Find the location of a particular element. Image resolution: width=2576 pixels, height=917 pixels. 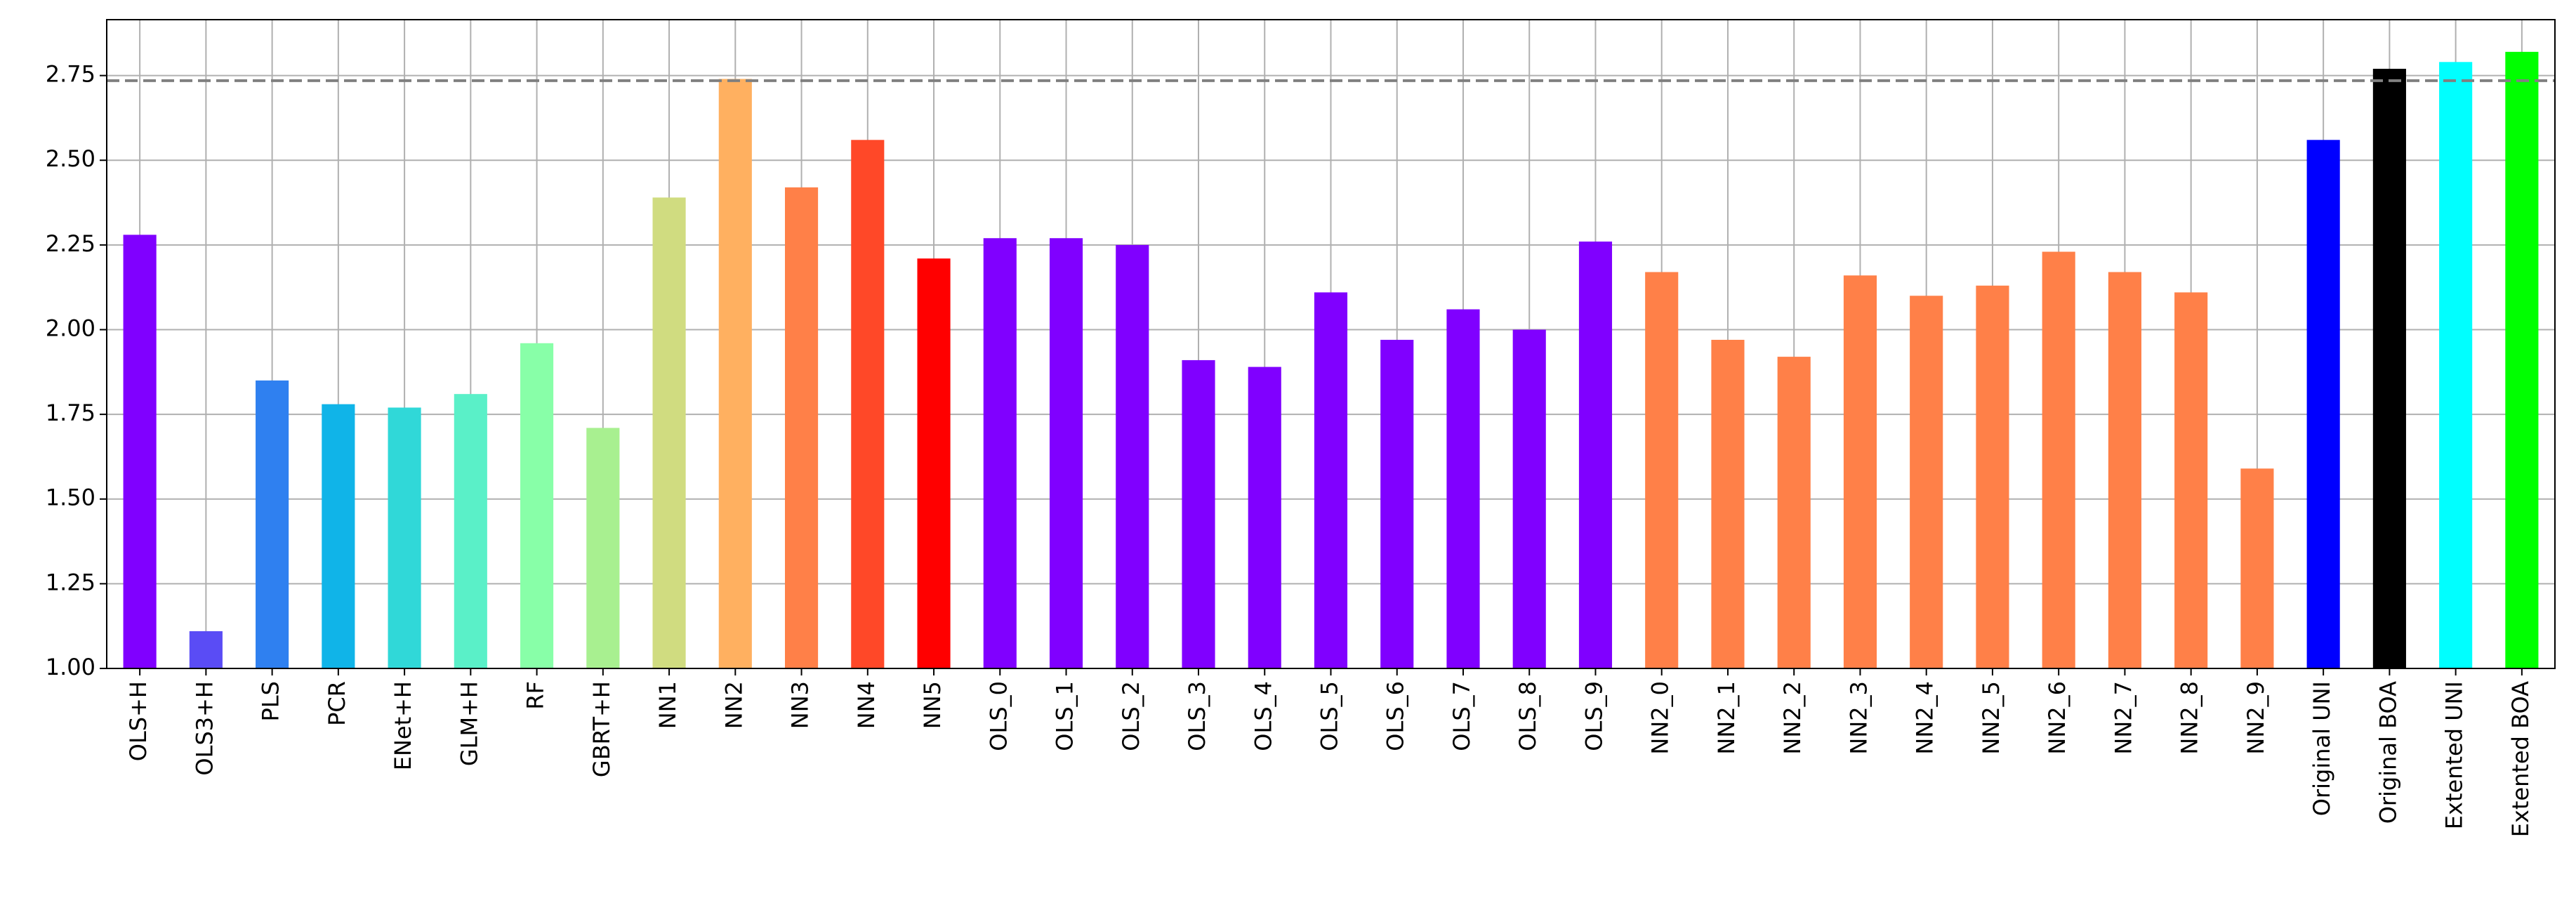

y-tick-label: 2.50 is located at coordinates (70, 159).